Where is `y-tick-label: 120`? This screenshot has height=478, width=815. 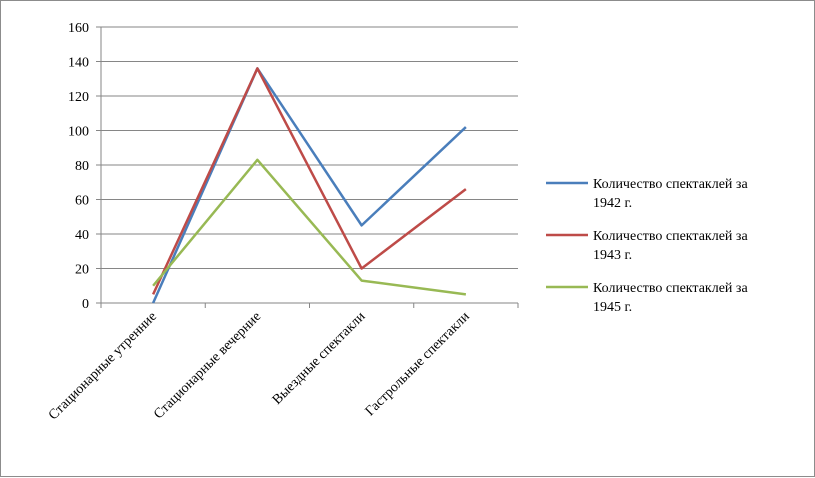 y-tick-label: 120 is located at coordinates (78, 97).